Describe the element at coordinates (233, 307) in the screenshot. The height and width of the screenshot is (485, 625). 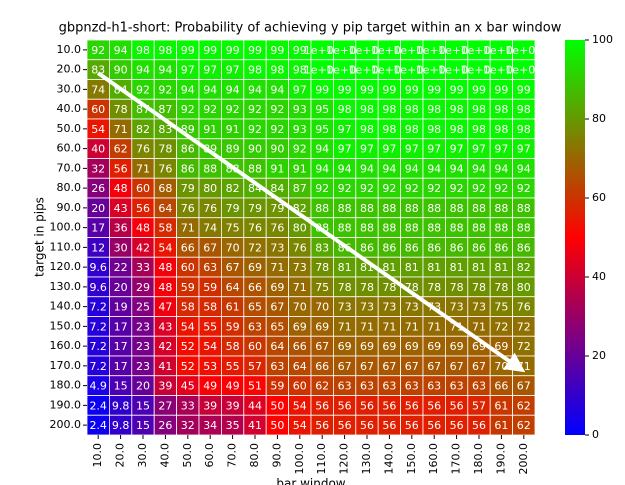
I see `cell-label: 61` at that location.